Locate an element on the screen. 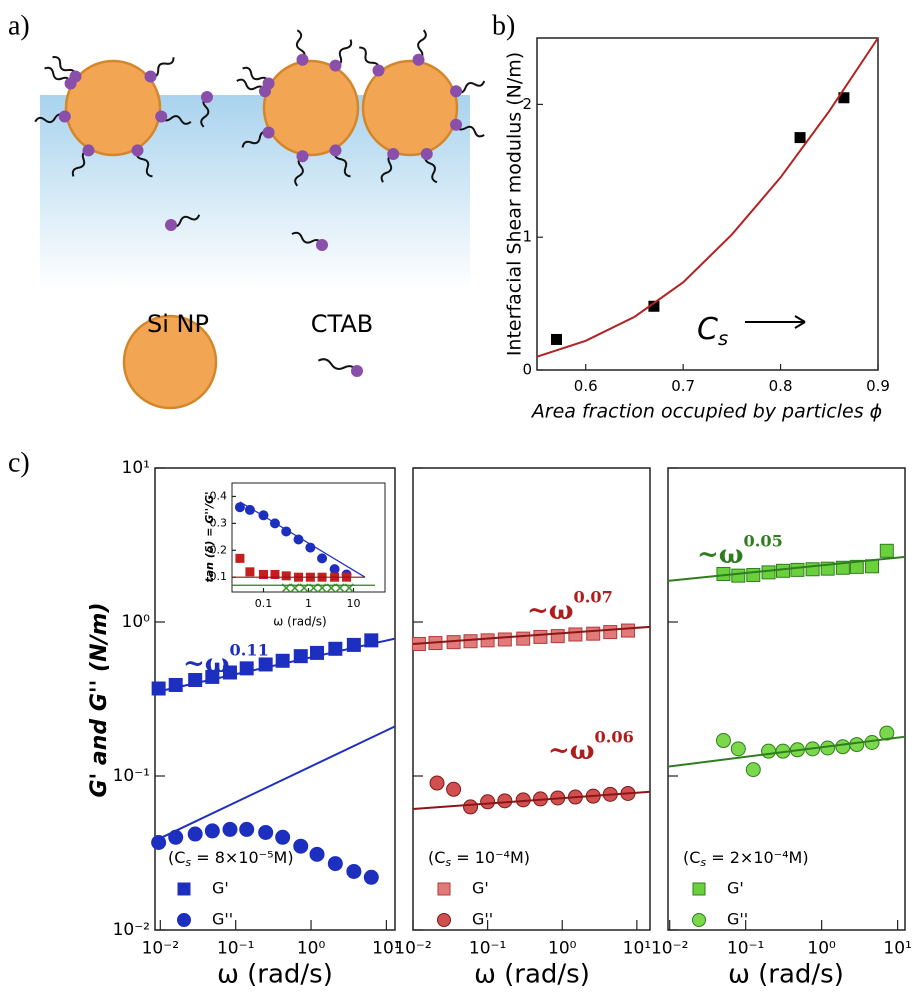 This screenshot has height=992, width=912. x-axis-title: Area fraction occupied by particles ϕ is located at coordinates (706, 412).